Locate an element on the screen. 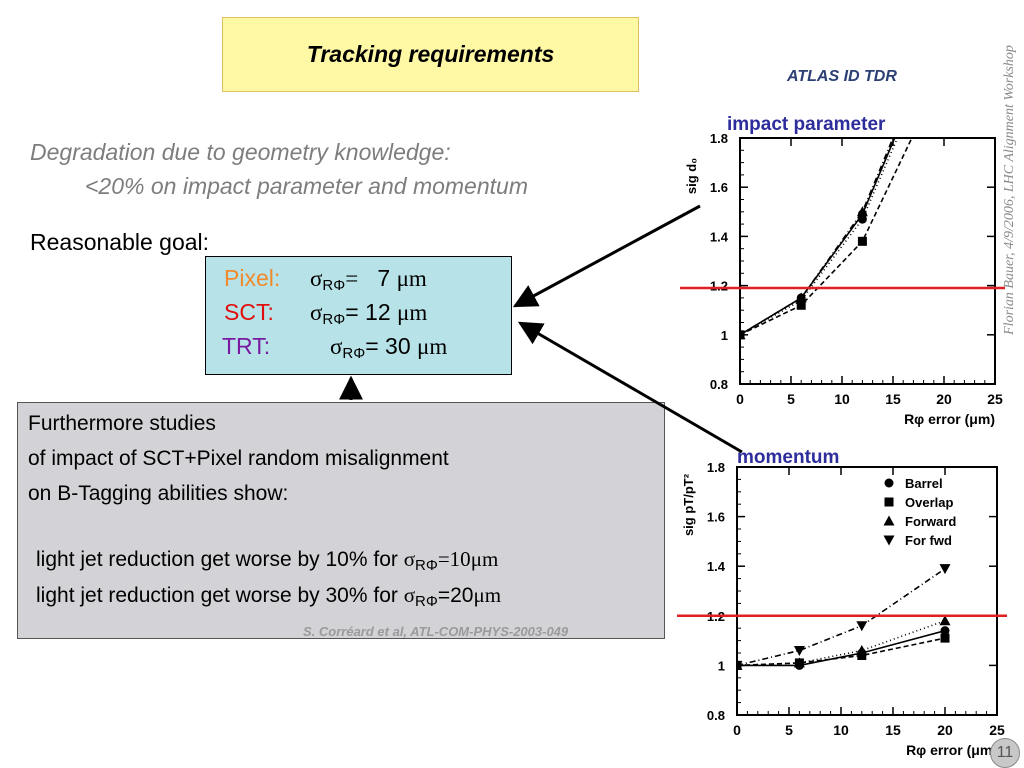 This screenshot has height=768, width=1024. page-number: 11 is located at coordinates (1005, 753).